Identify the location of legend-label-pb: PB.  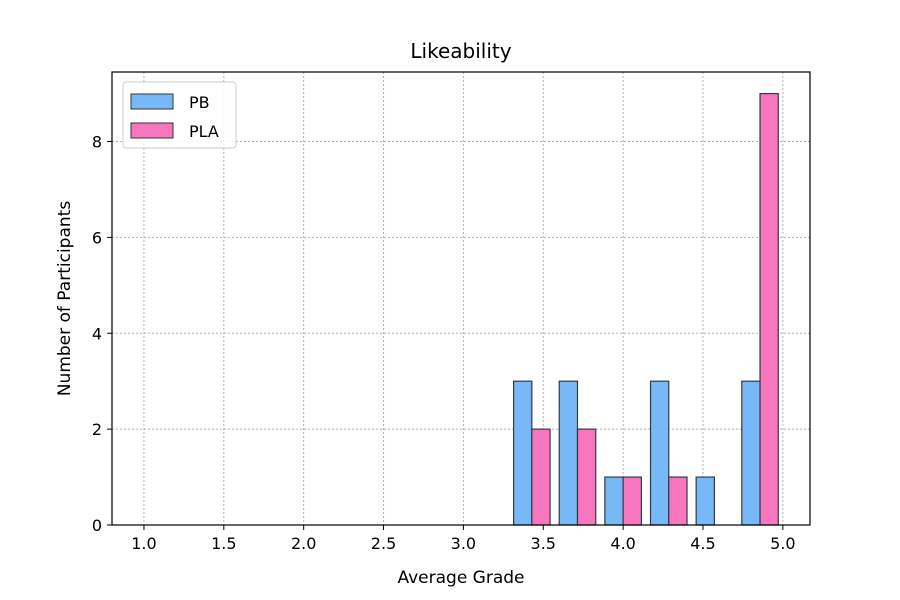
(199, 102).